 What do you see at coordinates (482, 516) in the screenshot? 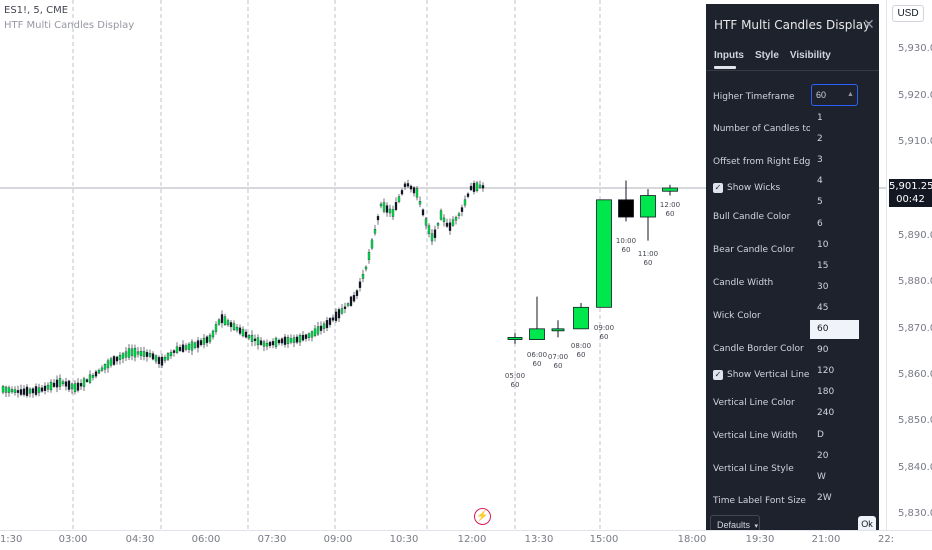
I see `lightning-icon: ⚡` at bounding box center [482, 516].